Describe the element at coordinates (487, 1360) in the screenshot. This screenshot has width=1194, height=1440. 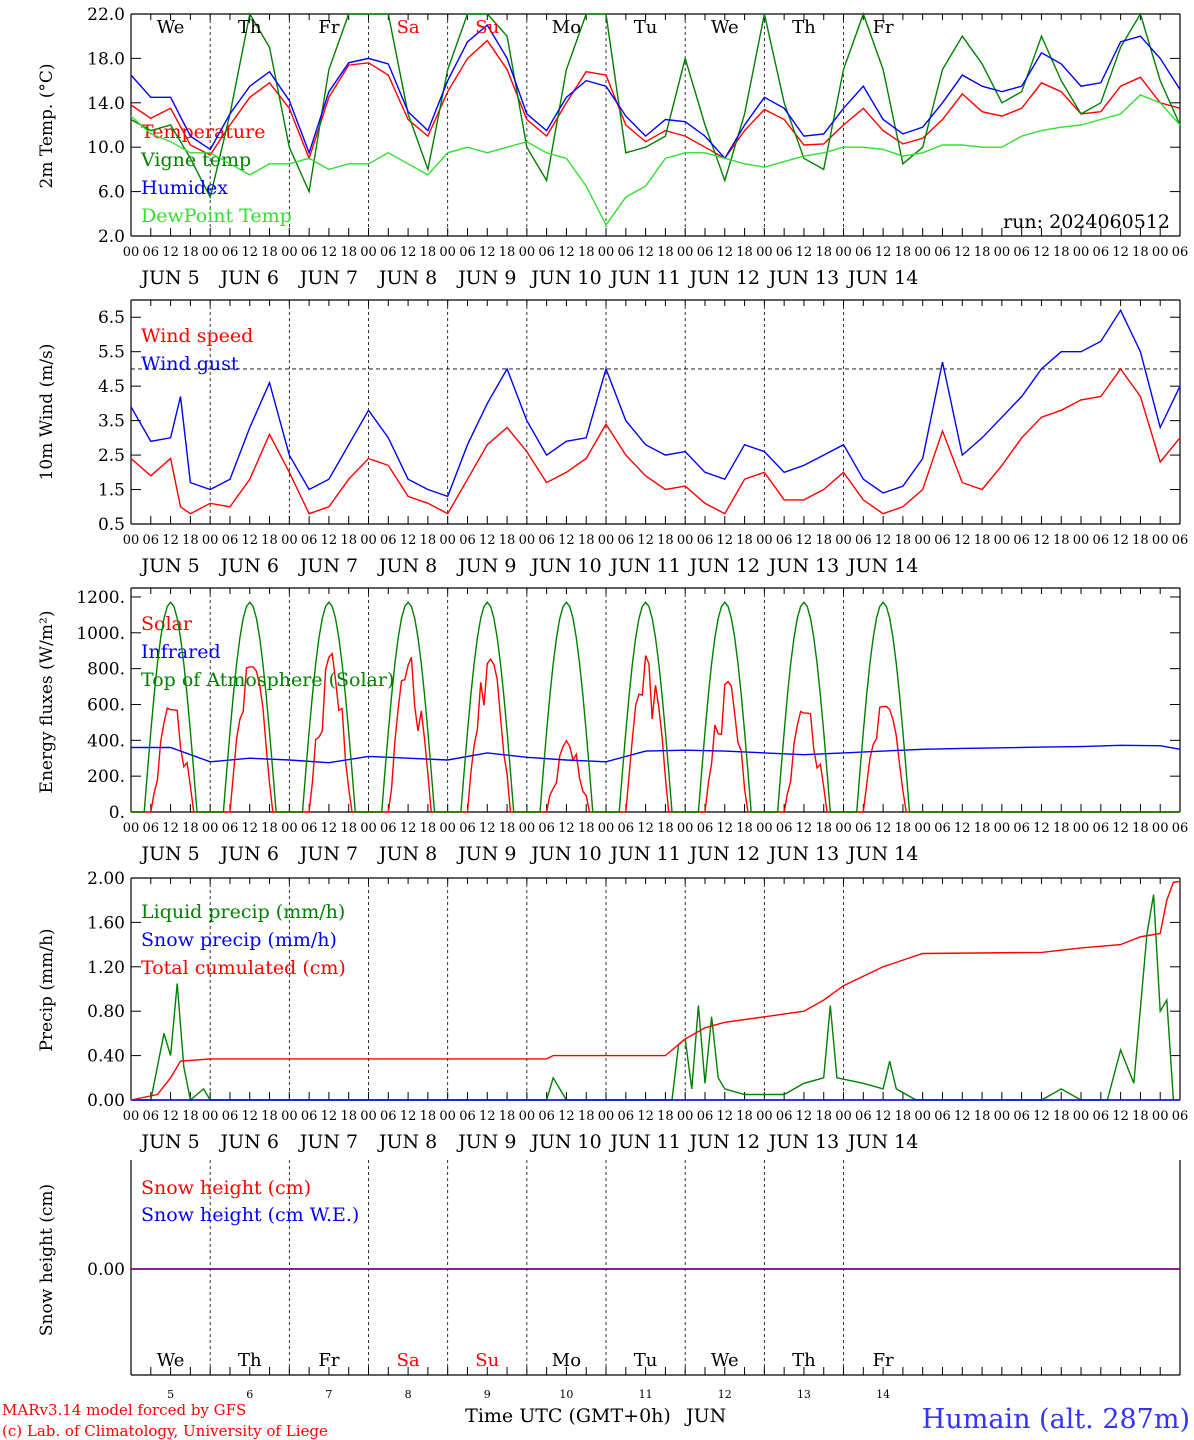
I see `weekday-label-bottom: Su` at that location.